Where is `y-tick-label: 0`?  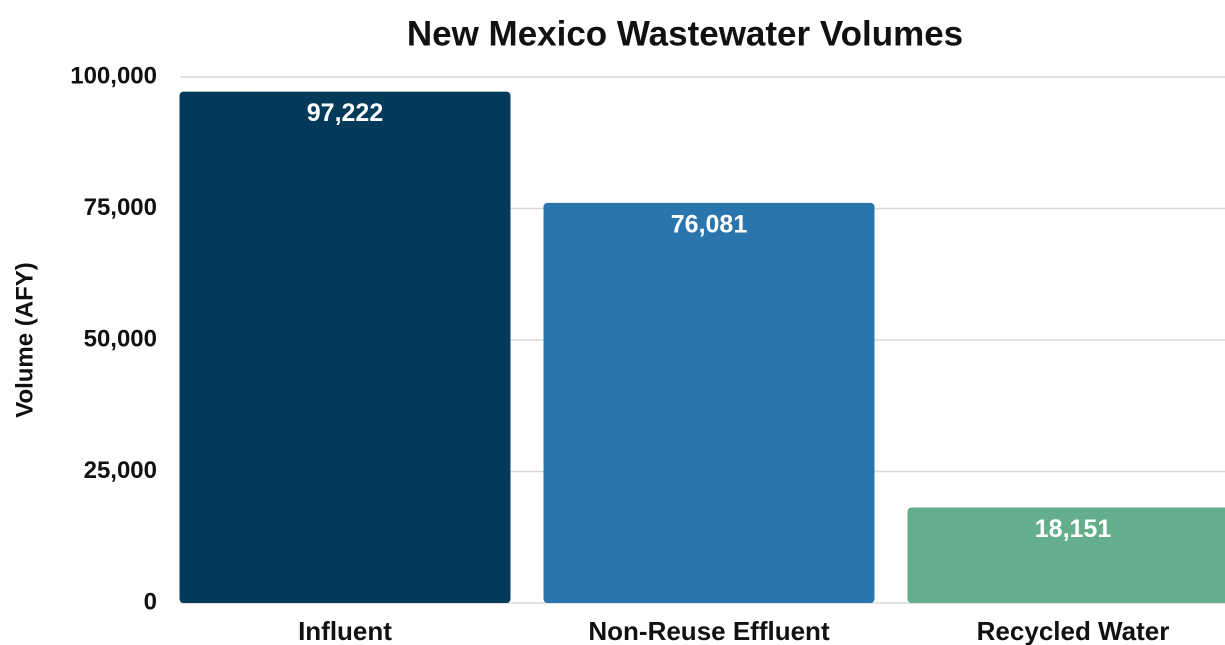 y-tick-label: 0 is located at coordinates (150, 601).